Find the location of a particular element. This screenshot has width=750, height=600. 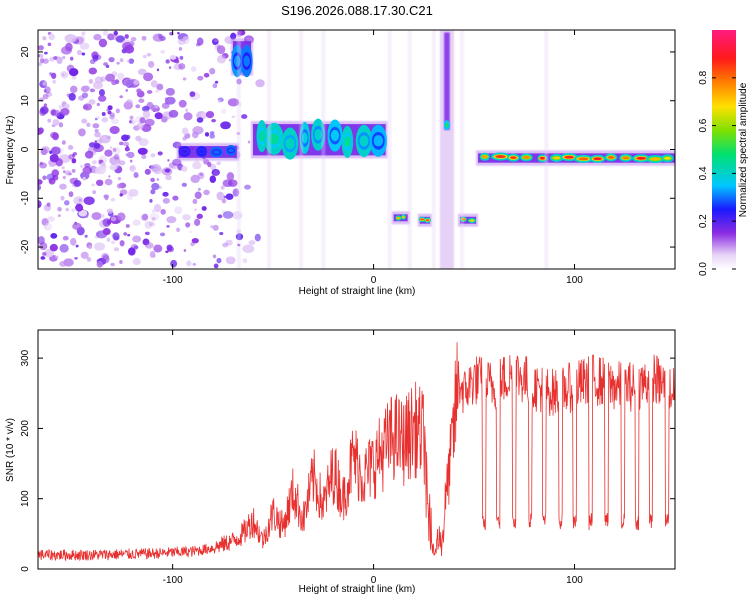

snr-y-tick-label-0: 0 is located at coordinates (25, 569).